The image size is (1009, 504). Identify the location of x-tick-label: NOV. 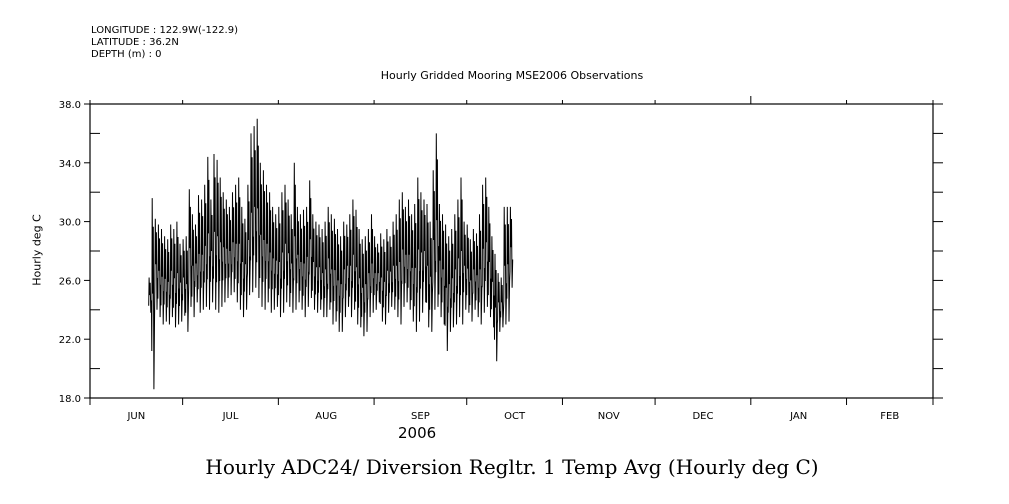
(609, 416).